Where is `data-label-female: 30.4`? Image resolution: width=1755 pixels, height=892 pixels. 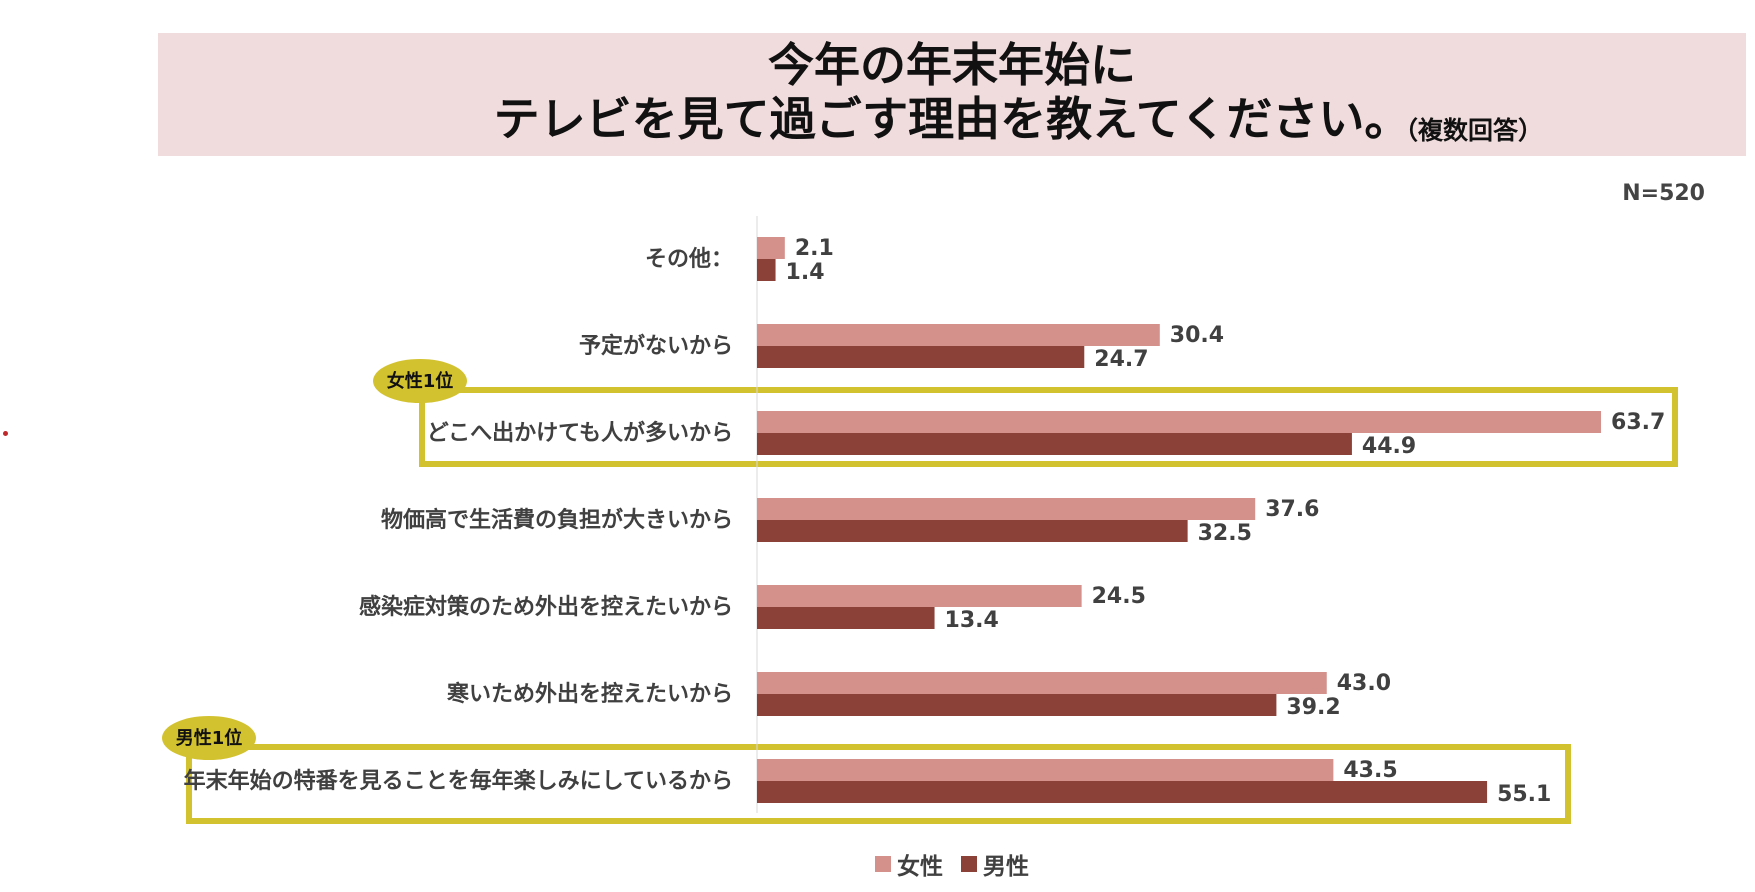
data-label-female: 30.4 is located at coordinates (1197, 335).